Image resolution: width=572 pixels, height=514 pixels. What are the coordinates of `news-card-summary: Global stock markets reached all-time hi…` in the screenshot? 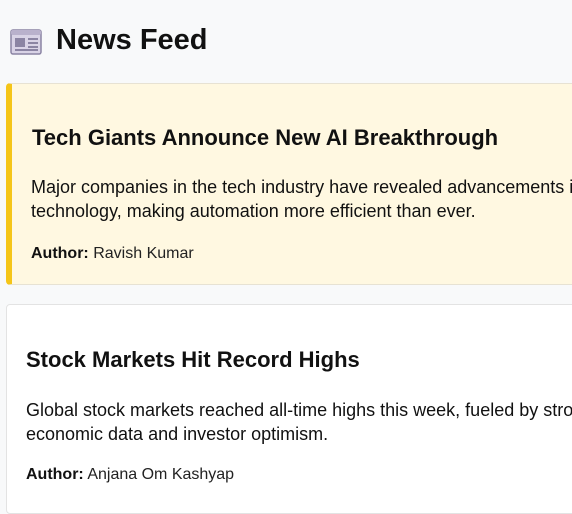 It's located at (299, 422).